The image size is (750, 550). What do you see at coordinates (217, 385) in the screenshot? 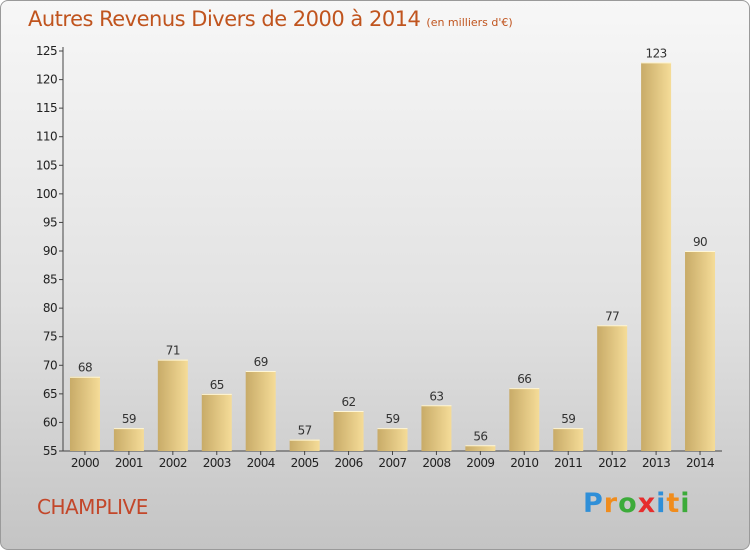
I see `data-label-2003: 65` at bounding box center [217, 385].